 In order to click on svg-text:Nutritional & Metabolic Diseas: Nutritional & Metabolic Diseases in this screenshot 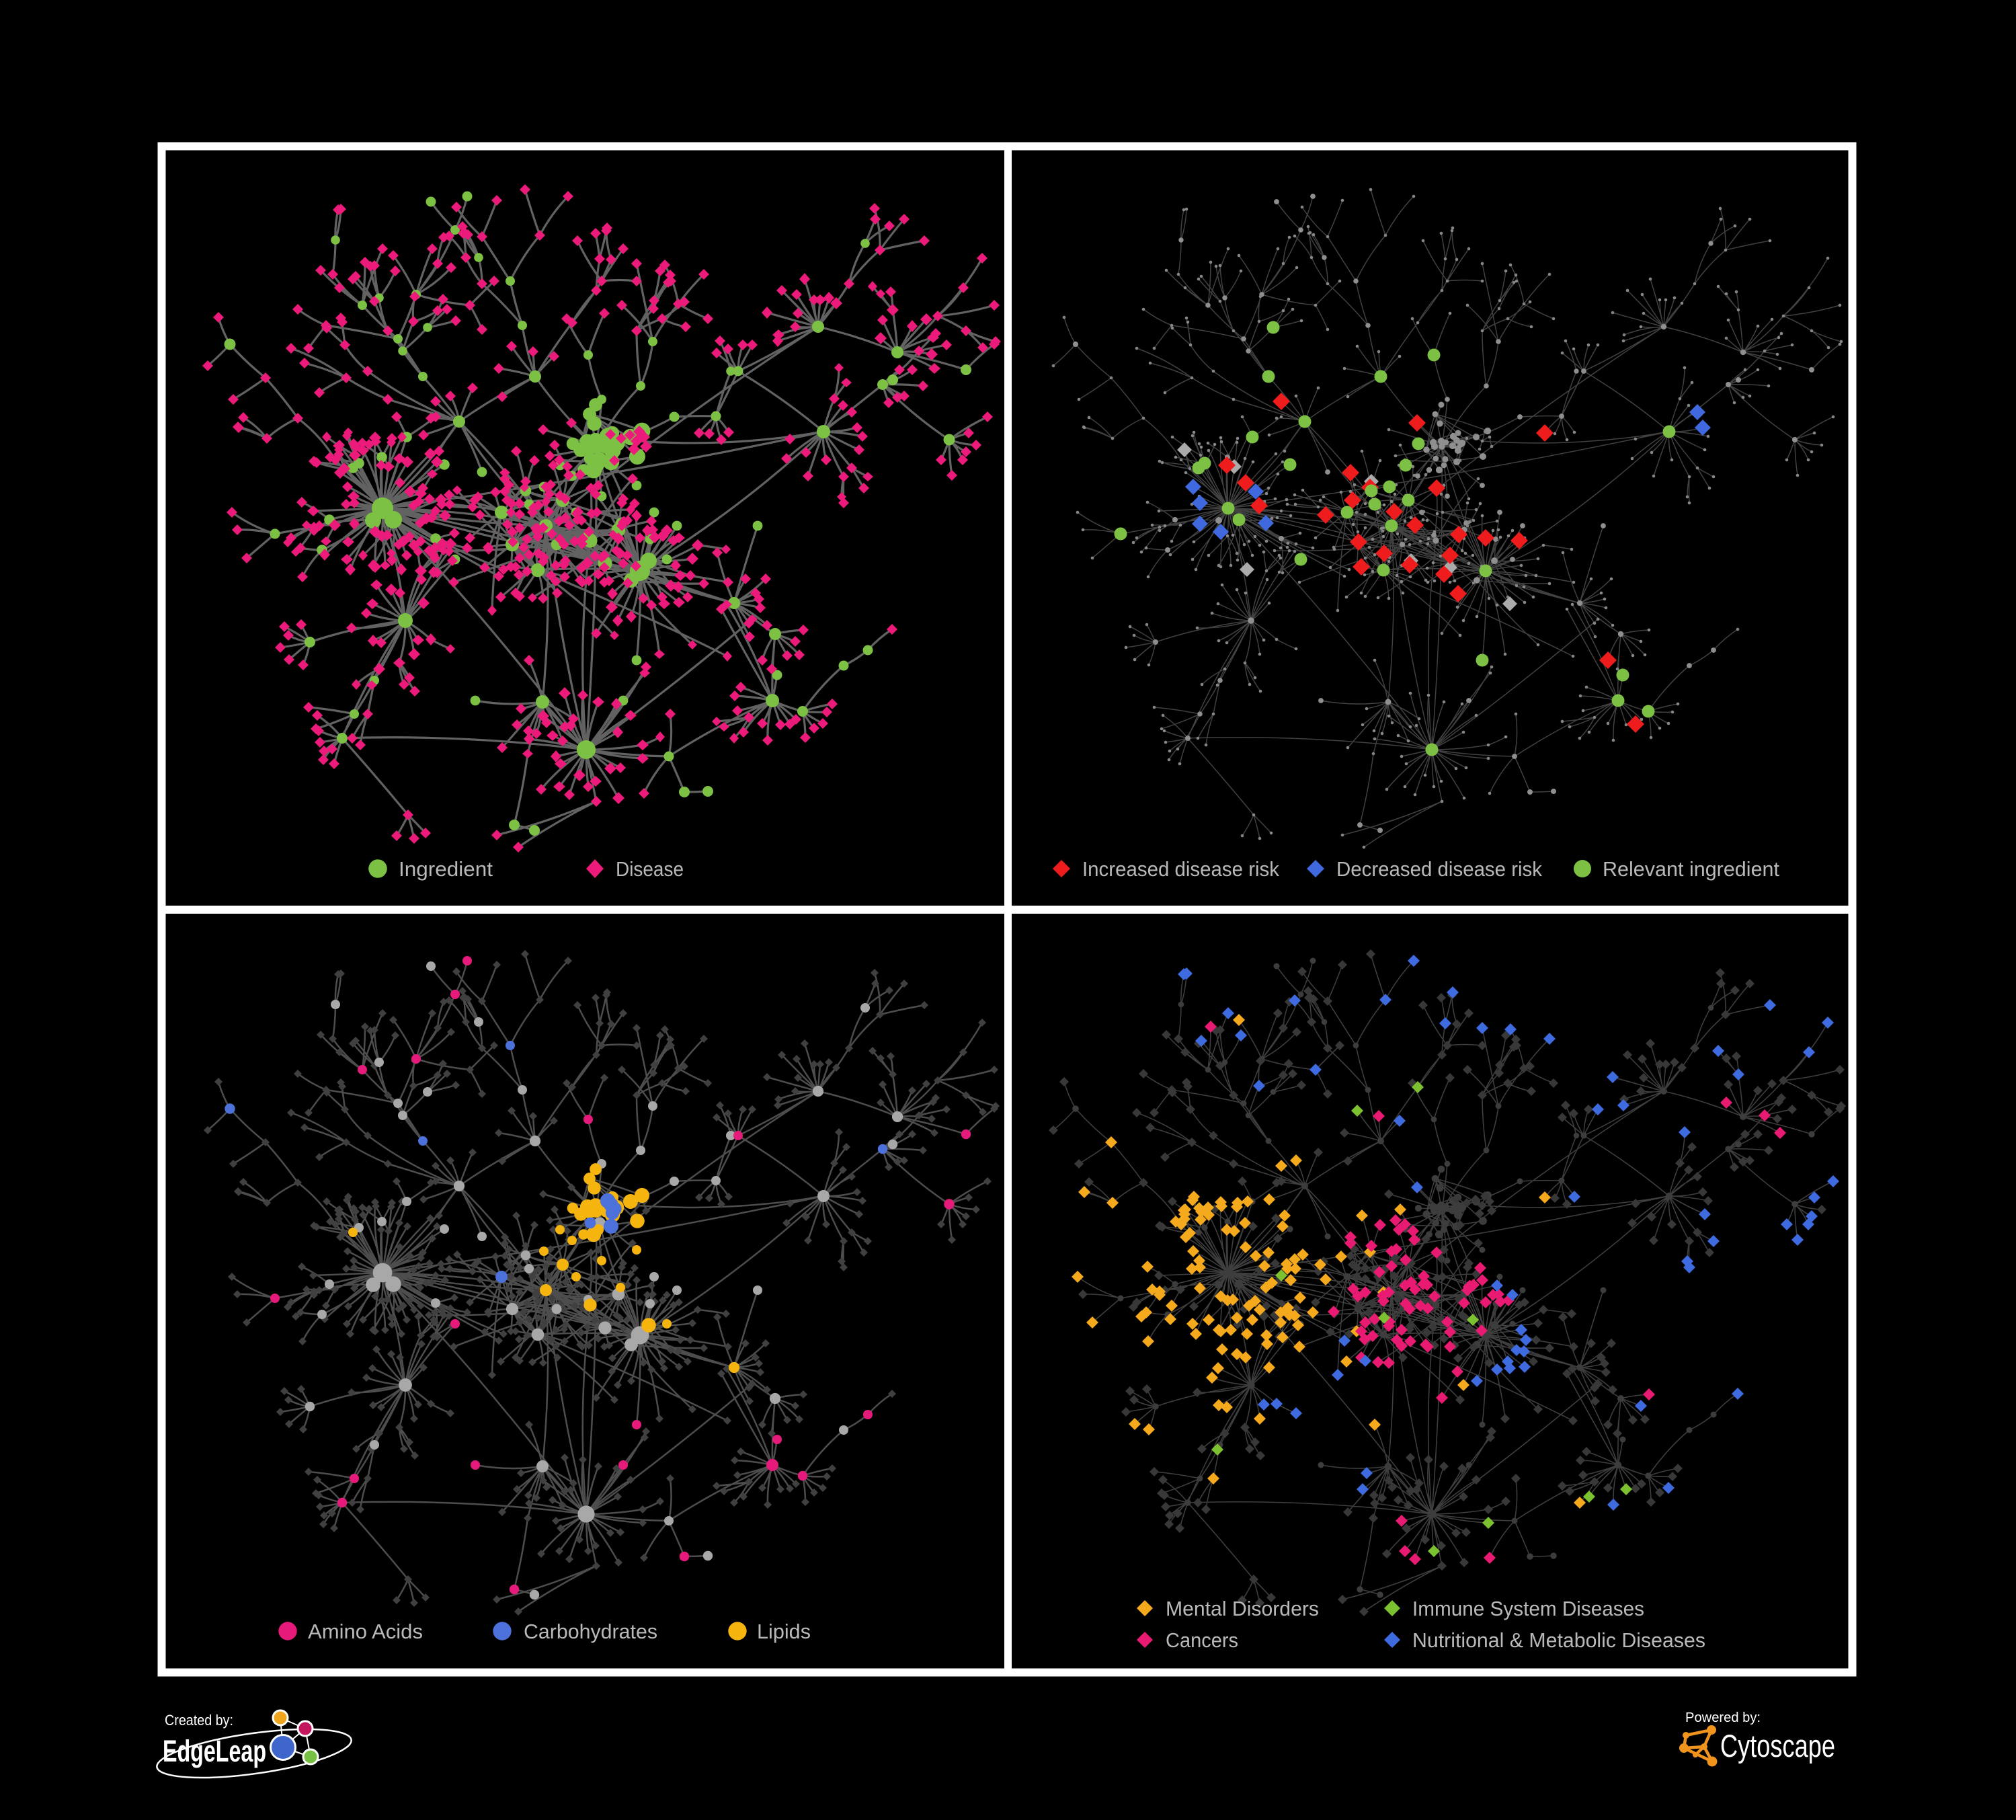, I will do `click(1558, 1640)`.